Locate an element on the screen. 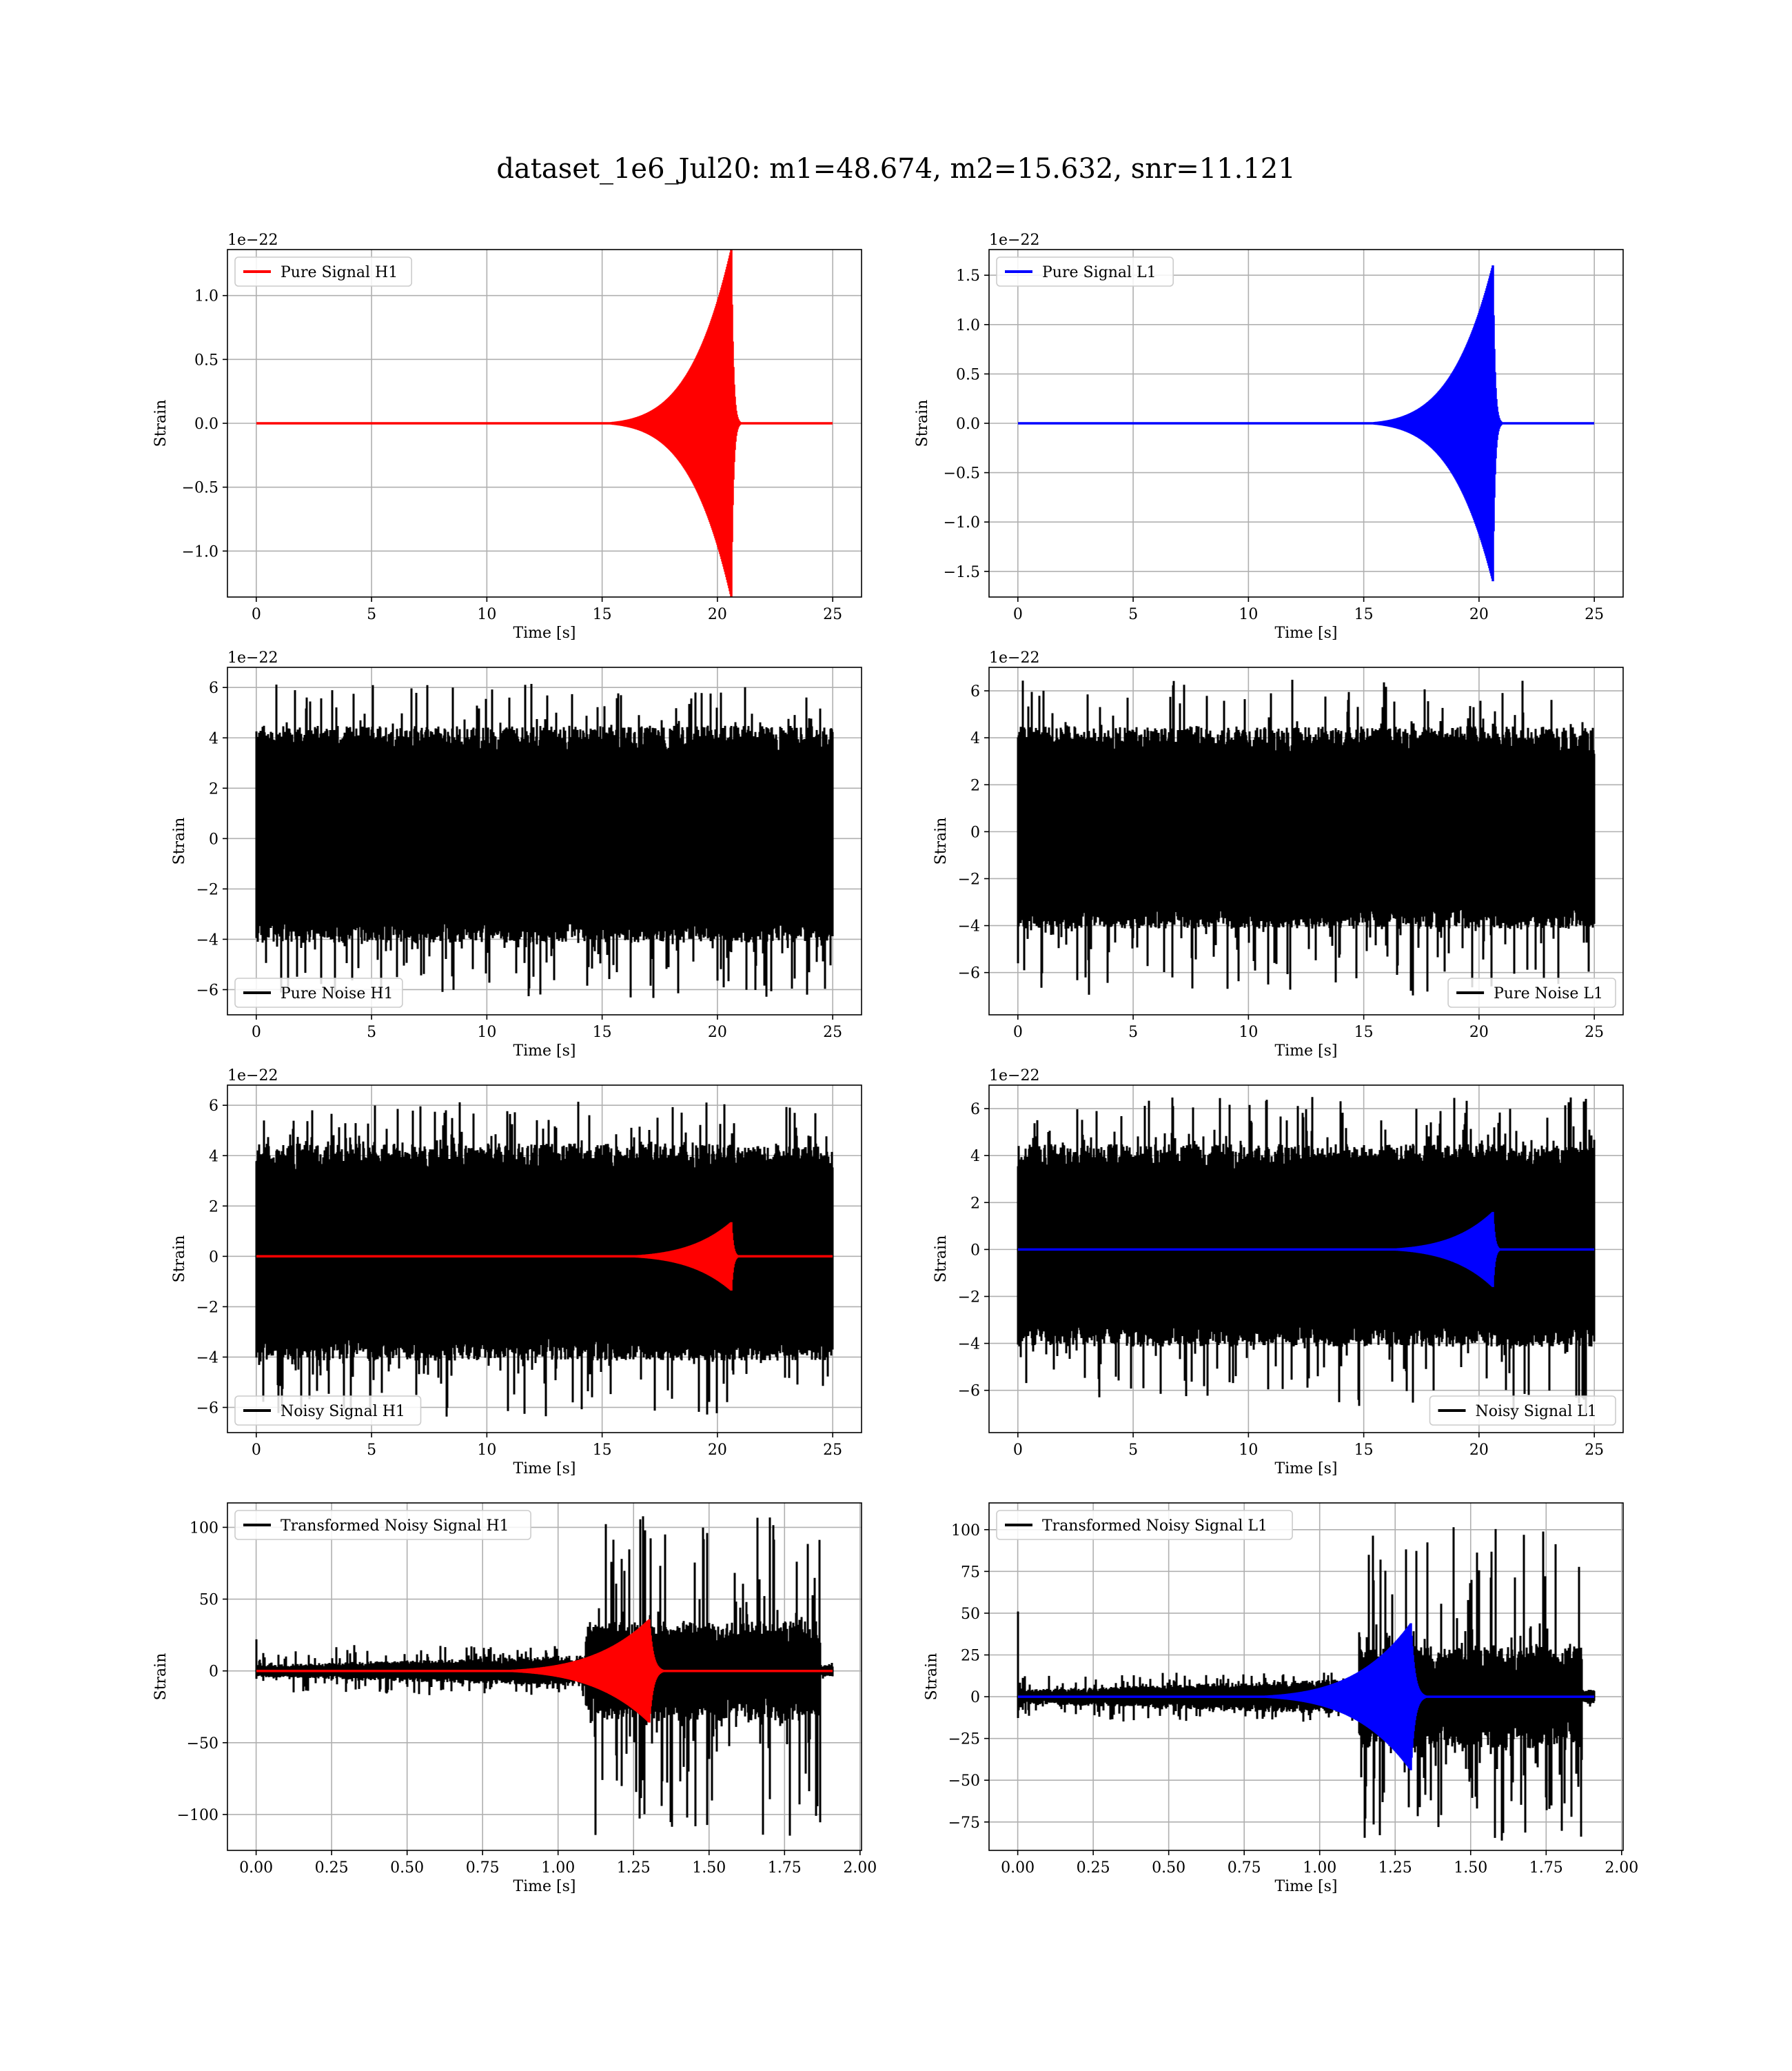 This screenshot has height=2071, width=1792. legend: Pure Noise H1 is located at coordinates (318, 993).